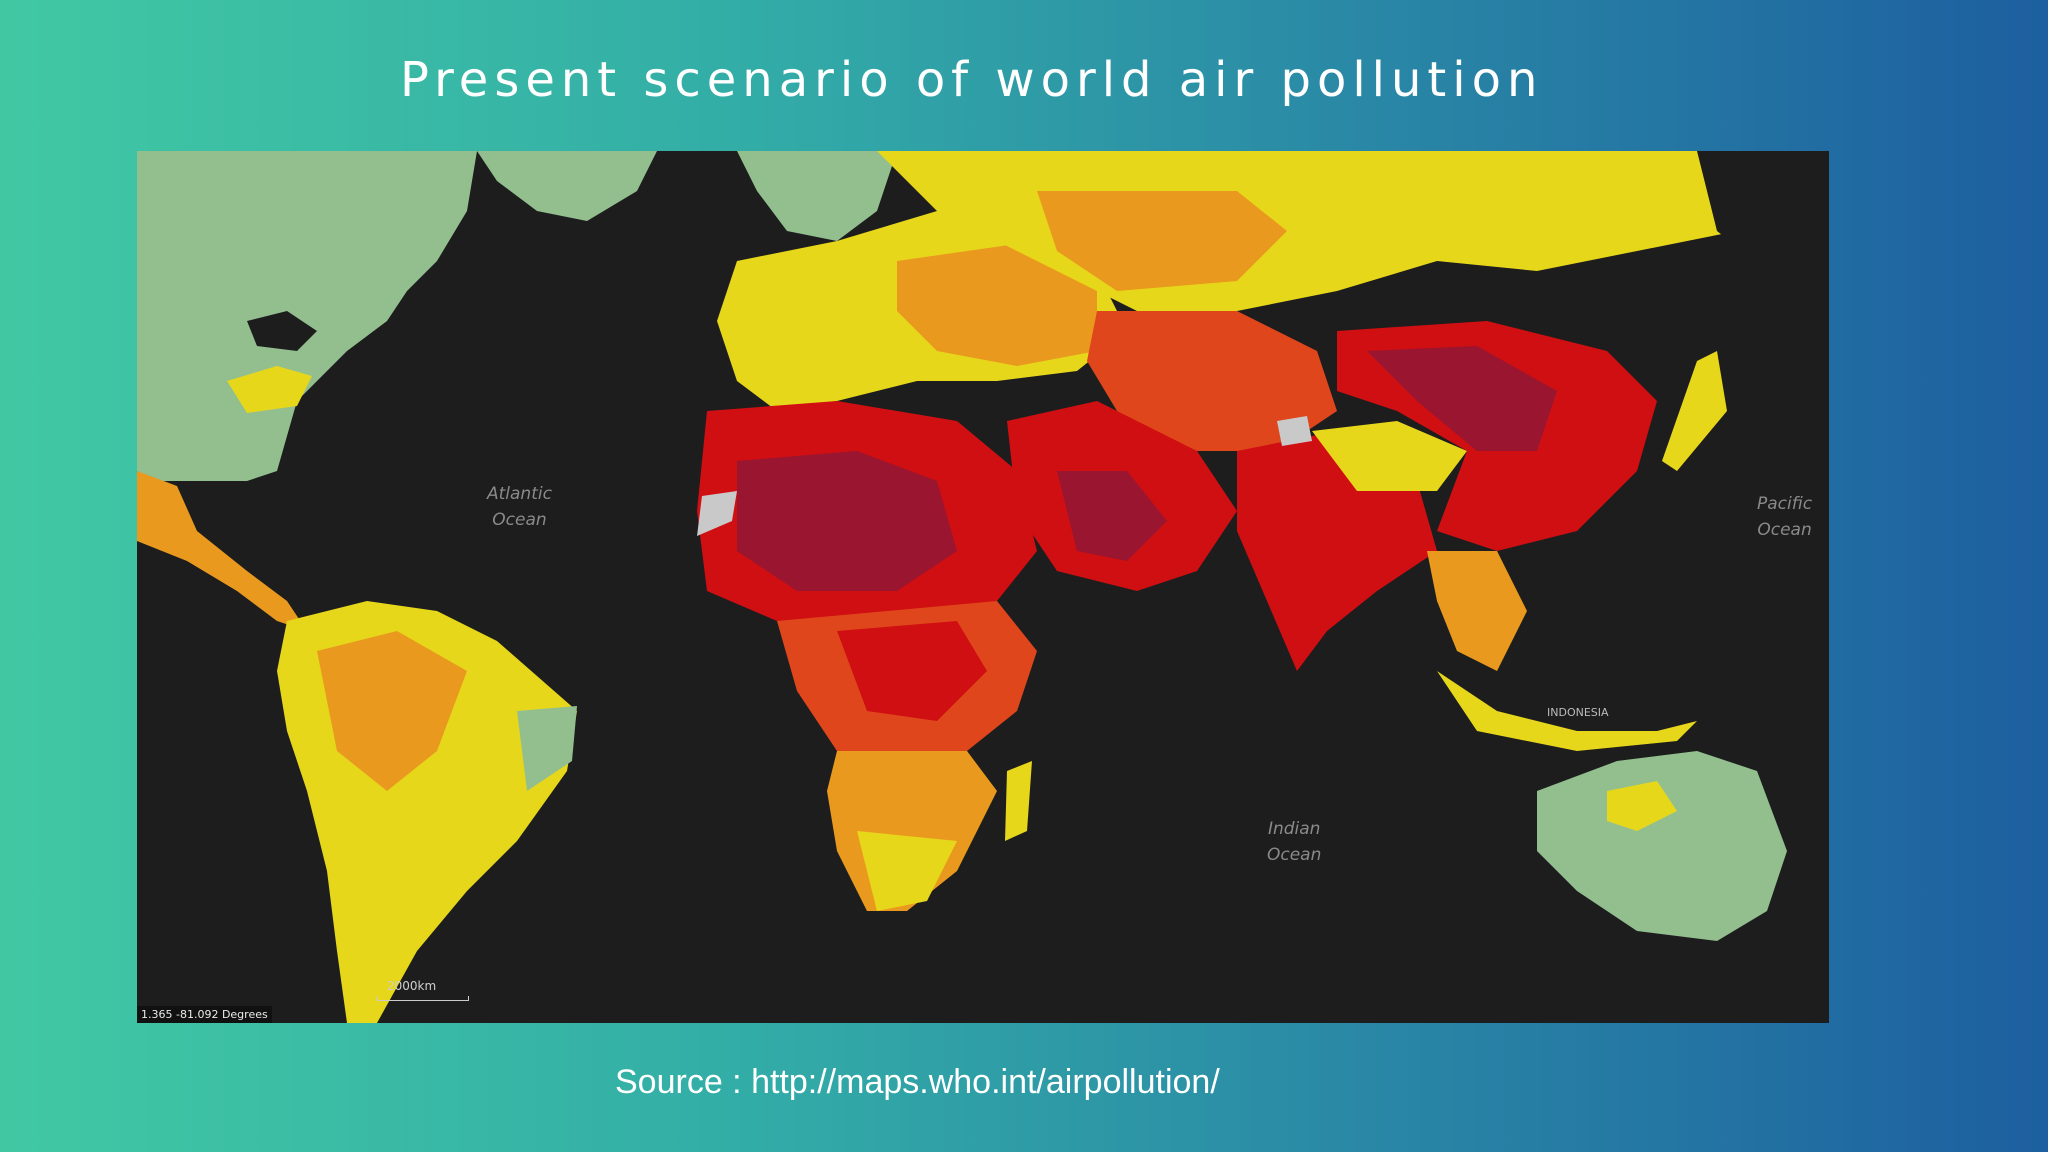  Describe the element at coordinates (1112, 516) in the screenshot. I see `arabia-core` at that location.